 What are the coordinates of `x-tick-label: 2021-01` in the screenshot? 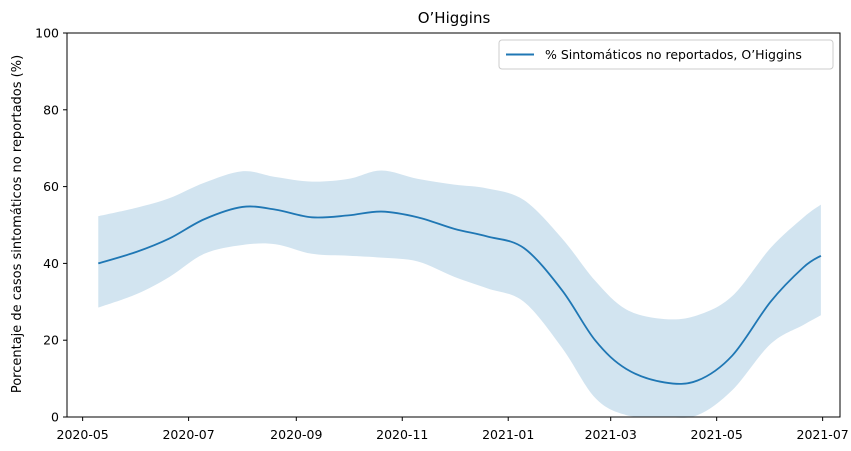 It's located at (508, 434).